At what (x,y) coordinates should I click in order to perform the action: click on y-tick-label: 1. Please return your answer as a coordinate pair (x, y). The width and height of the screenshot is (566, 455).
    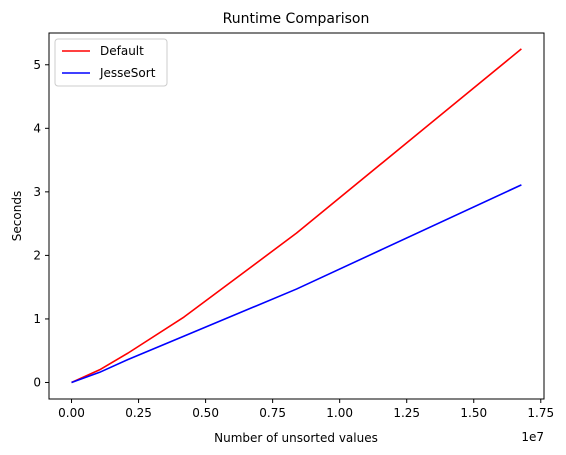
    Looking at the image, I should click on (37, 319).